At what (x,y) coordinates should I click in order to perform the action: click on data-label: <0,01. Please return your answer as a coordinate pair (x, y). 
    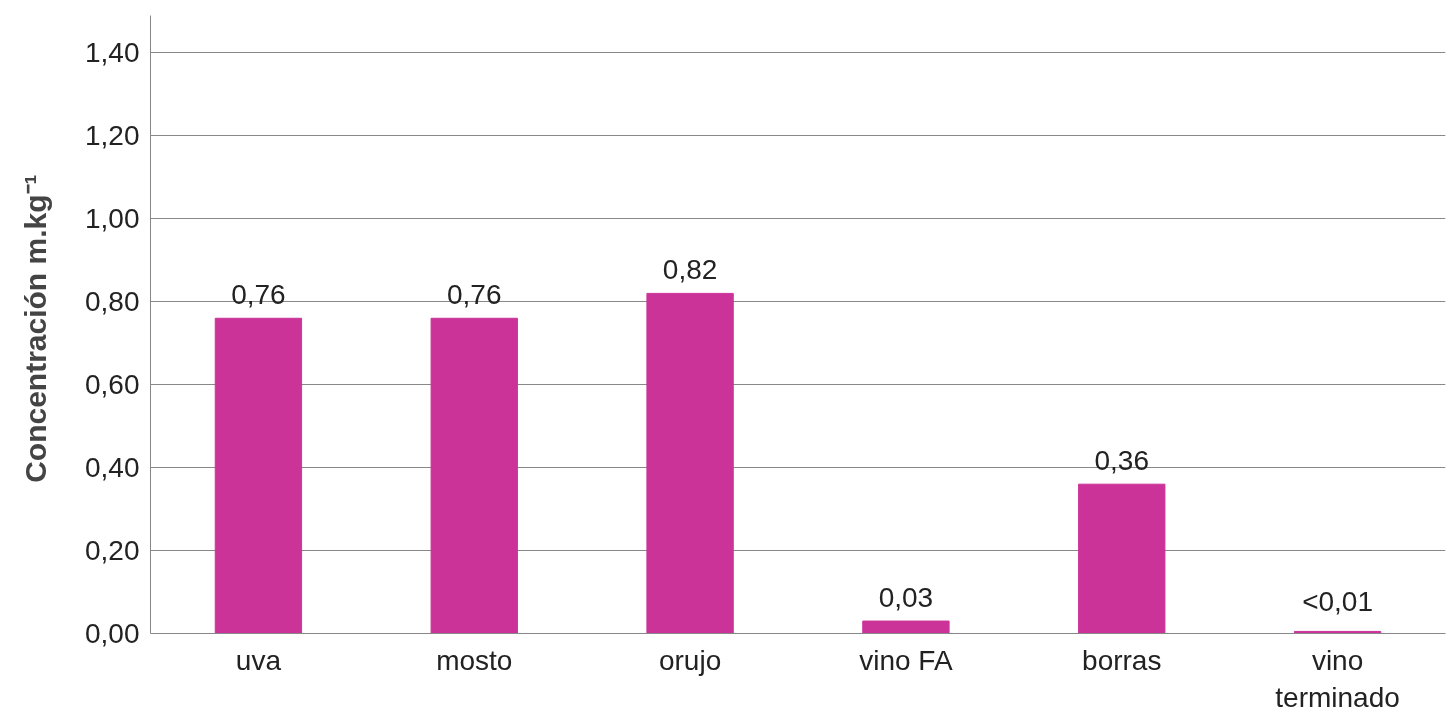
    Looking at the image, I should click on (1338, 602).